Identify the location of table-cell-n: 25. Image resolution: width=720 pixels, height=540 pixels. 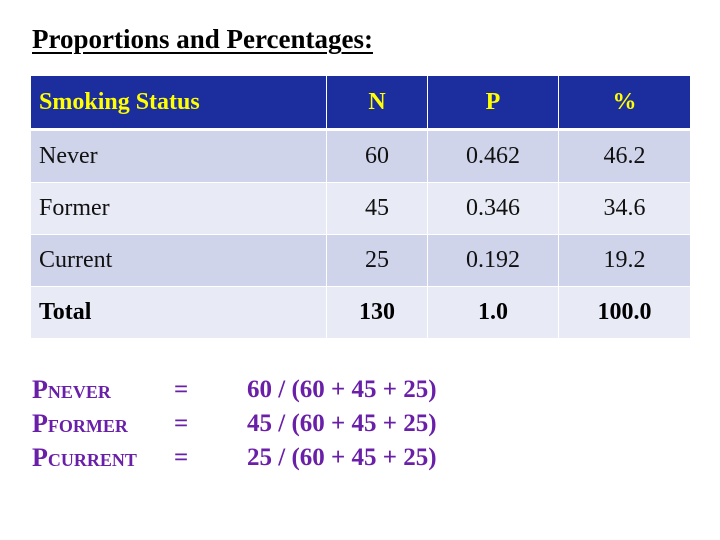
(377, 260).